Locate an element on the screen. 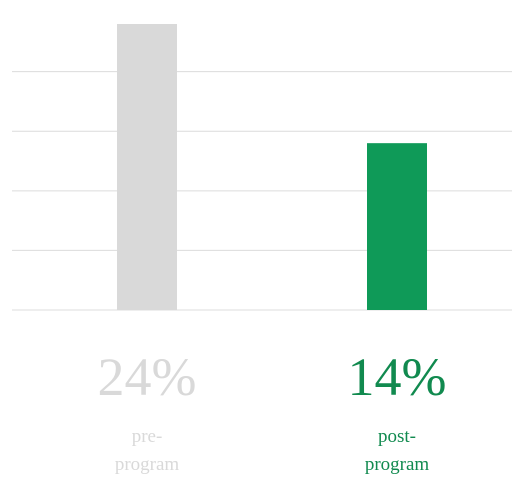 The image size is (531, 501). category-label: pre-program is located at coordinates (147, 450).